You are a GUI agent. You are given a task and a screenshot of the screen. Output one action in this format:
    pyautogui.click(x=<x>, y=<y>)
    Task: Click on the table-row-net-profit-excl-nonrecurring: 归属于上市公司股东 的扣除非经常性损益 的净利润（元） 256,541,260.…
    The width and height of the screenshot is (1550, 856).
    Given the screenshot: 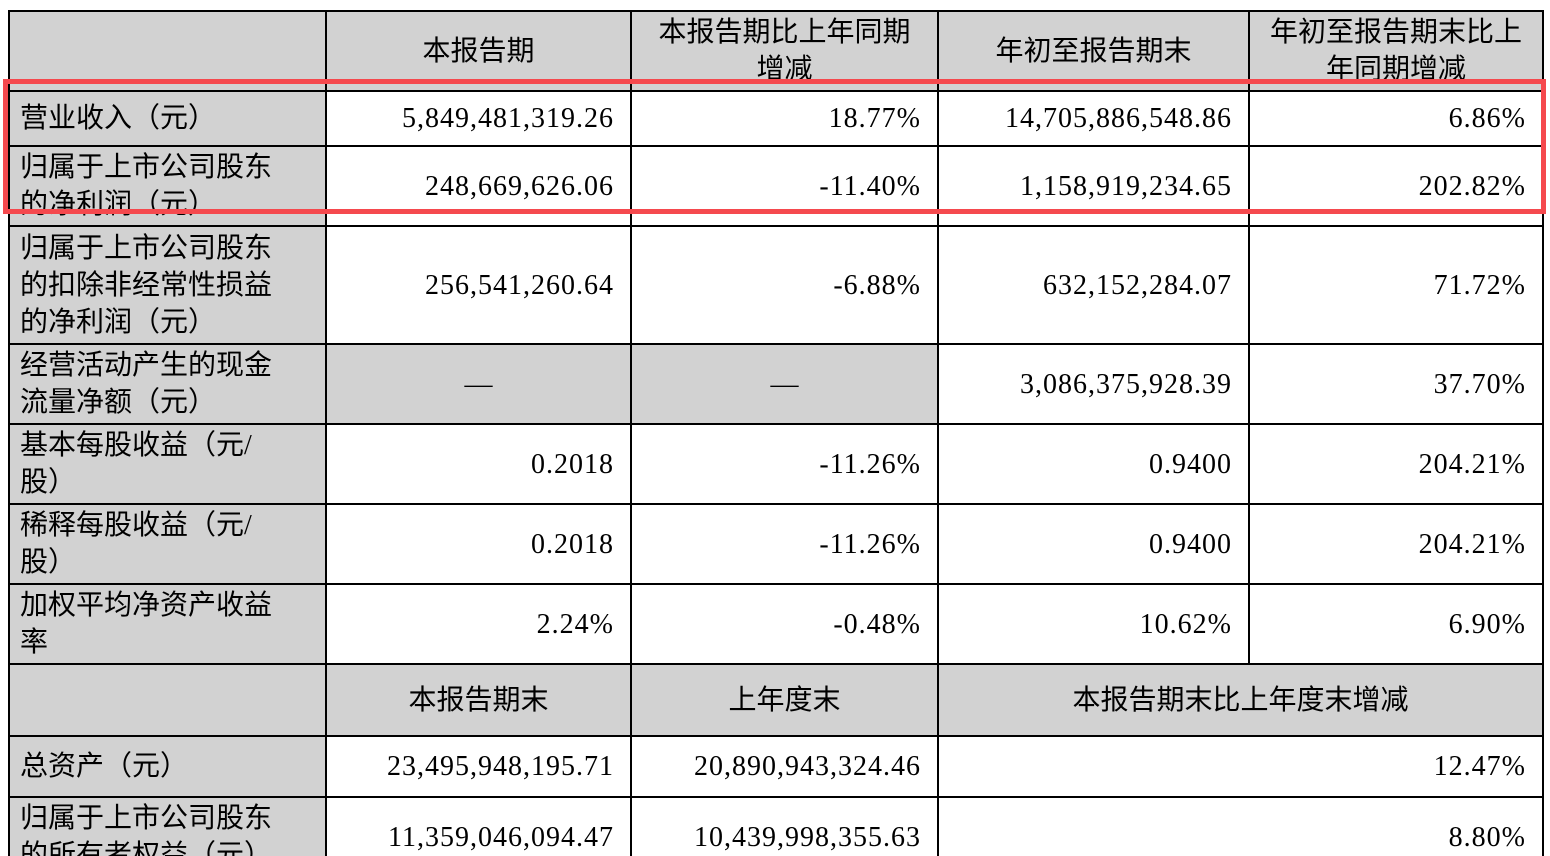 What is the action you would take?
    pyautogui.click(x=776, y=285)
    